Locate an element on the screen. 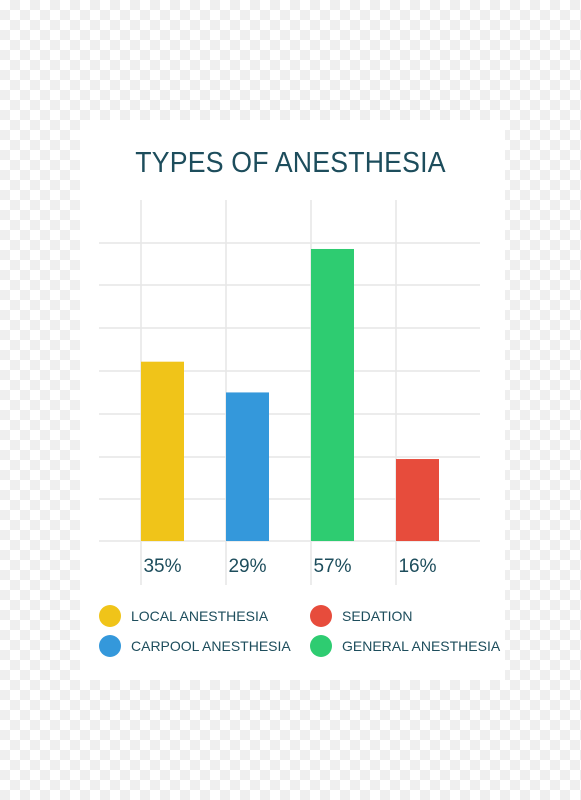  legend-label-sedation: SEDATION is located at coordinates (377, 616).